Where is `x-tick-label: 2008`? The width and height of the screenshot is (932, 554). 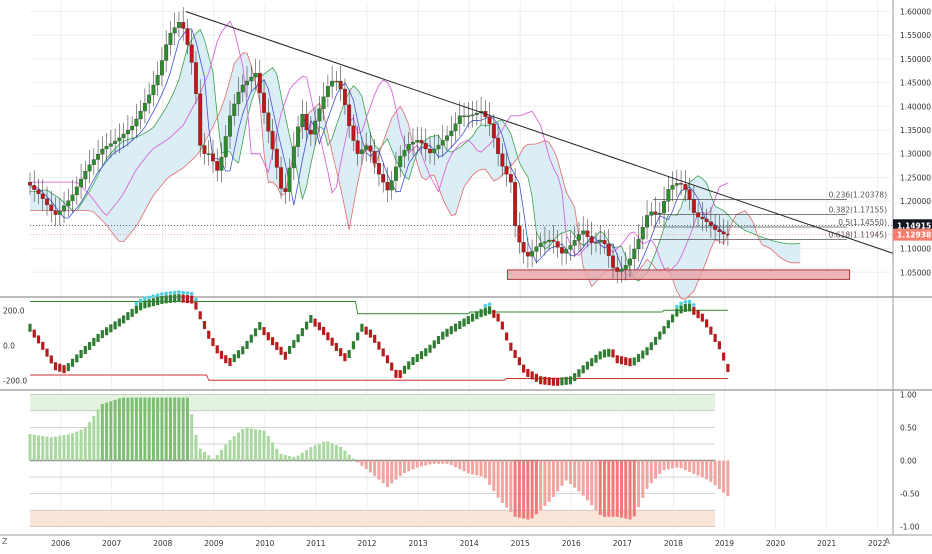 x-tick-label: 2008 is located at coordinates (162, 543).